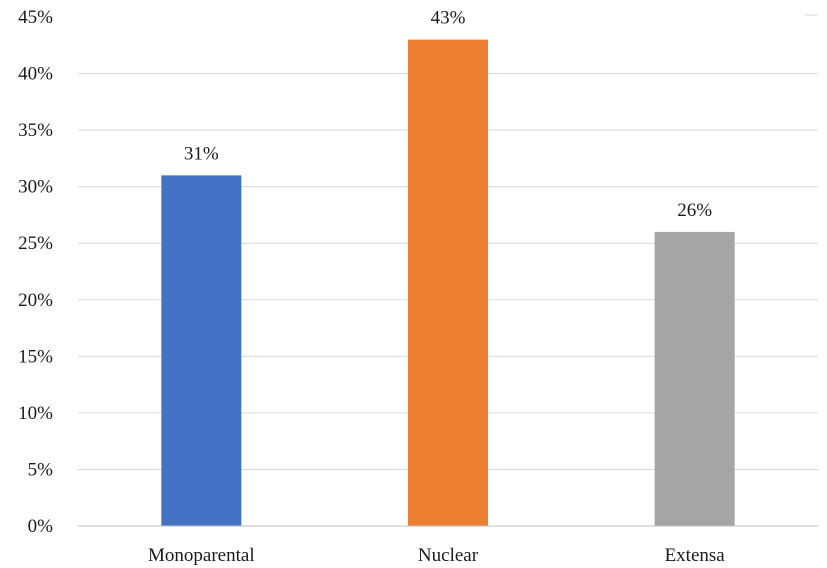 The width and height of the screenshot is (827, 568). Describe the element at coordinates (35, 130) in the screenshot. I see `y-tick-label: 35%` at that location.